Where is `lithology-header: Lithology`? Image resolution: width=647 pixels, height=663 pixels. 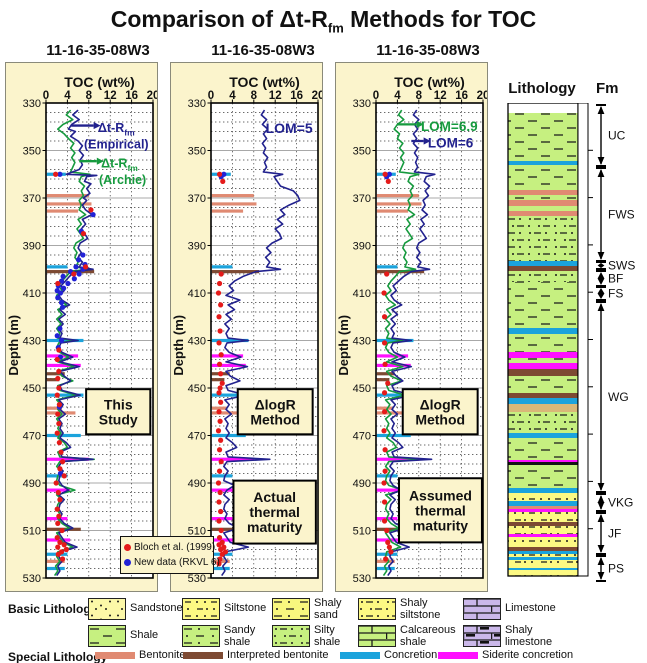 lithology-header: Lithology is located at coordinates (542, 88).